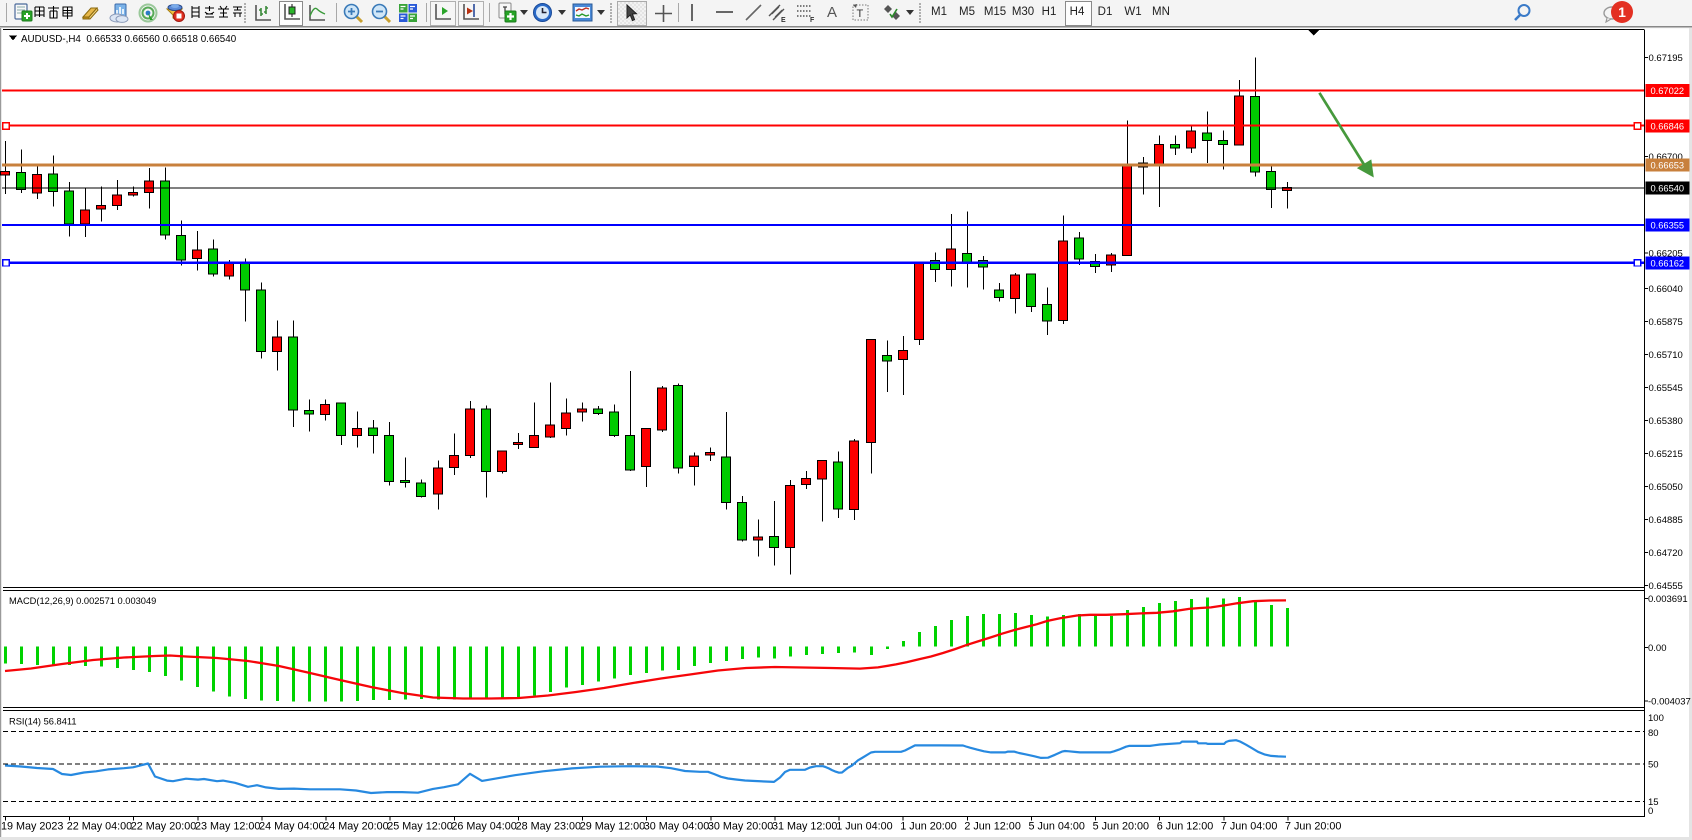 The width and height of the screenshot is (1692, 840). I want to click on svg-text: 0.00, so click(1657, 648).